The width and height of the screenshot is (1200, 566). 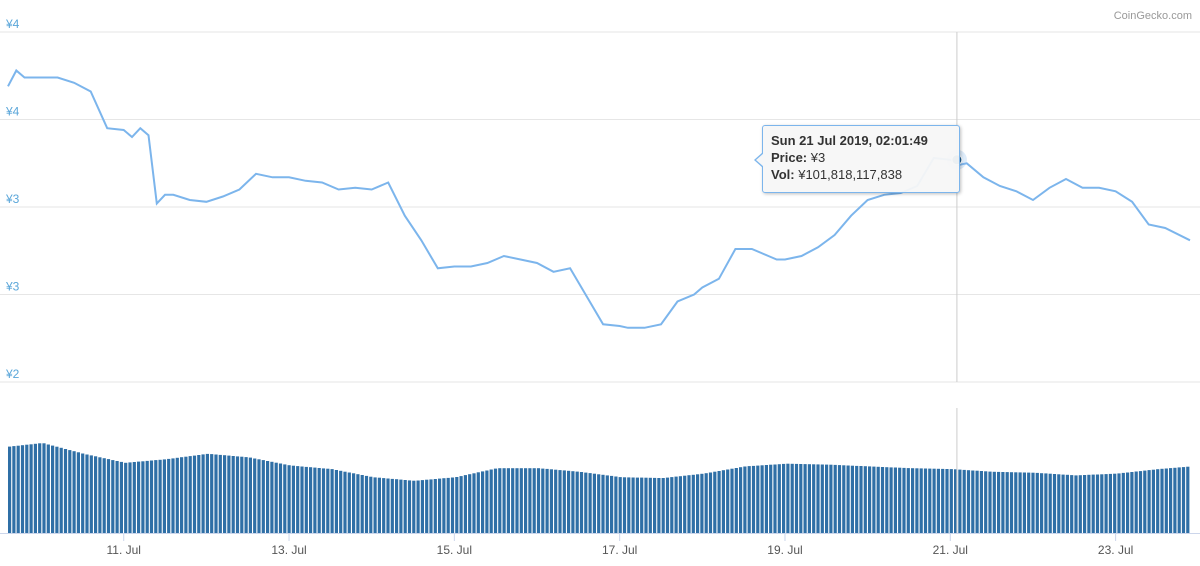 I want to click on x-tick-label: 23. Jul, so click(x=1115, y=550).